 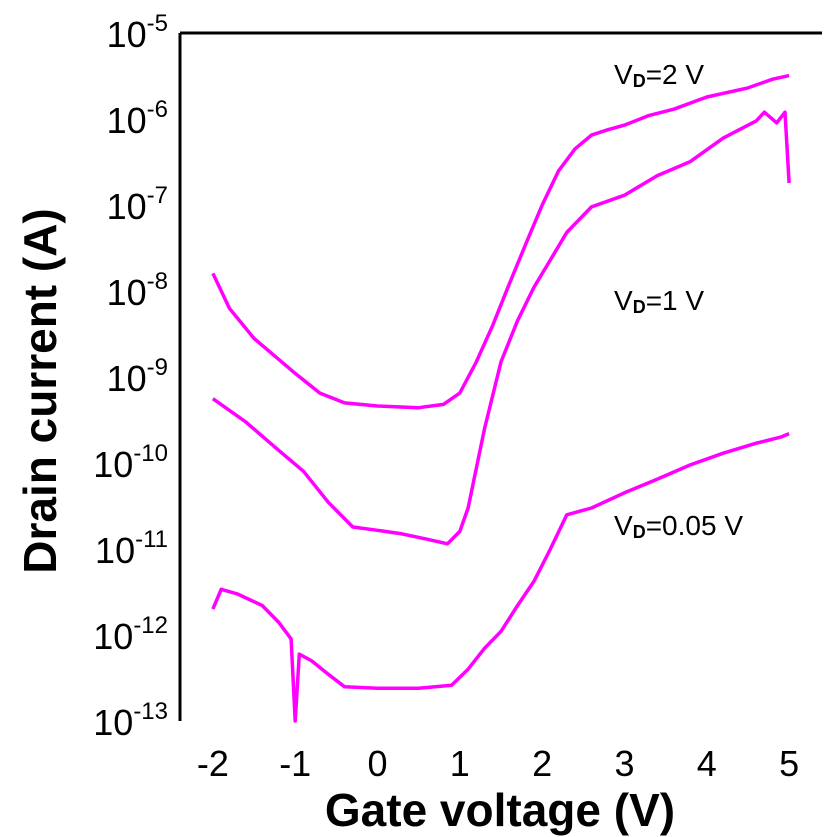 I want to click on y-tick-exponent: -11, so click(x=151, y=539).